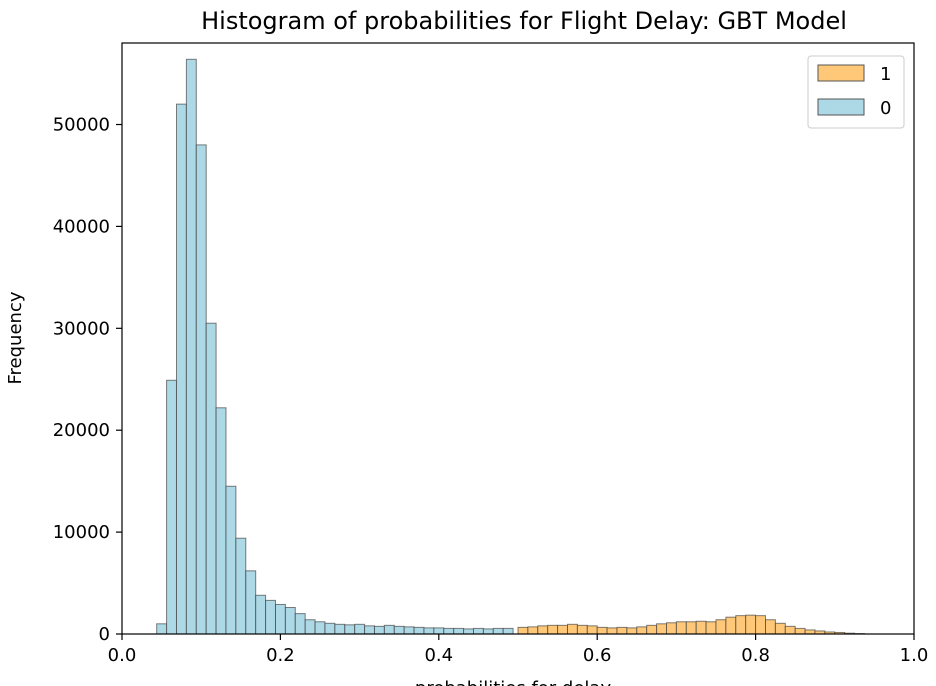 This screenshot has width=936, height=686. I want to click on legend-label-0: 0, so click(885, 108).